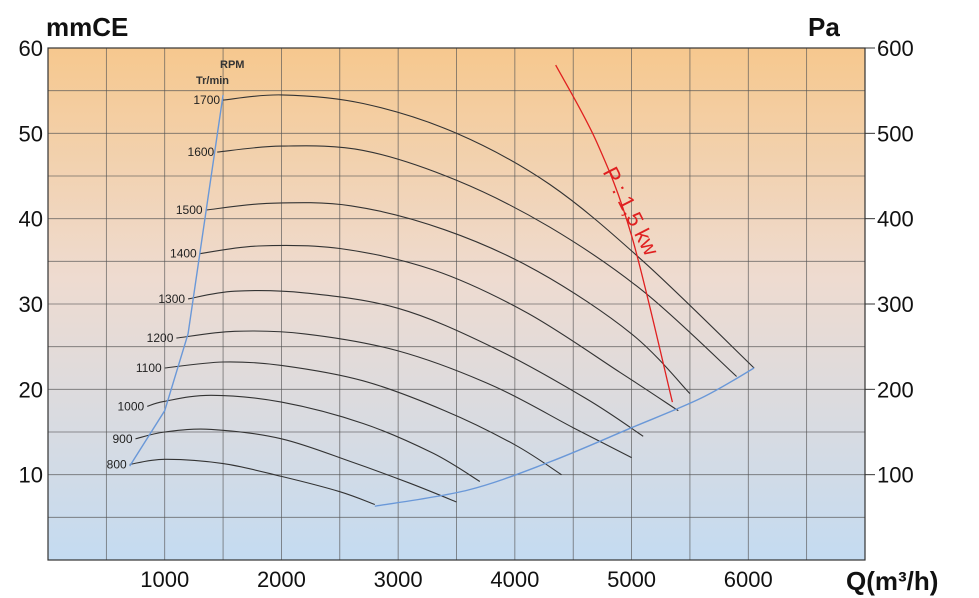 The height and width of the screenshot is (598, 979). What do you see at coordinates (176, 280) in the screenshot?
I see `envelope-left-line` at bounding box center [176, 280].